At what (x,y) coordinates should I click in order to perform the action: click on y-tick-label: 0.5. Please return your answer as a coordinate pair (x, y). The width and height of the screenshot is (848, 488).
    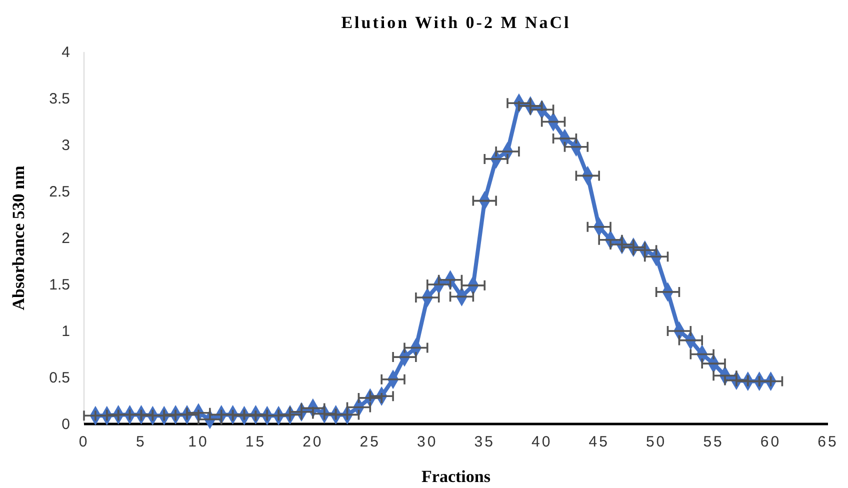
    Looking at the image, I should click on (59, 377).